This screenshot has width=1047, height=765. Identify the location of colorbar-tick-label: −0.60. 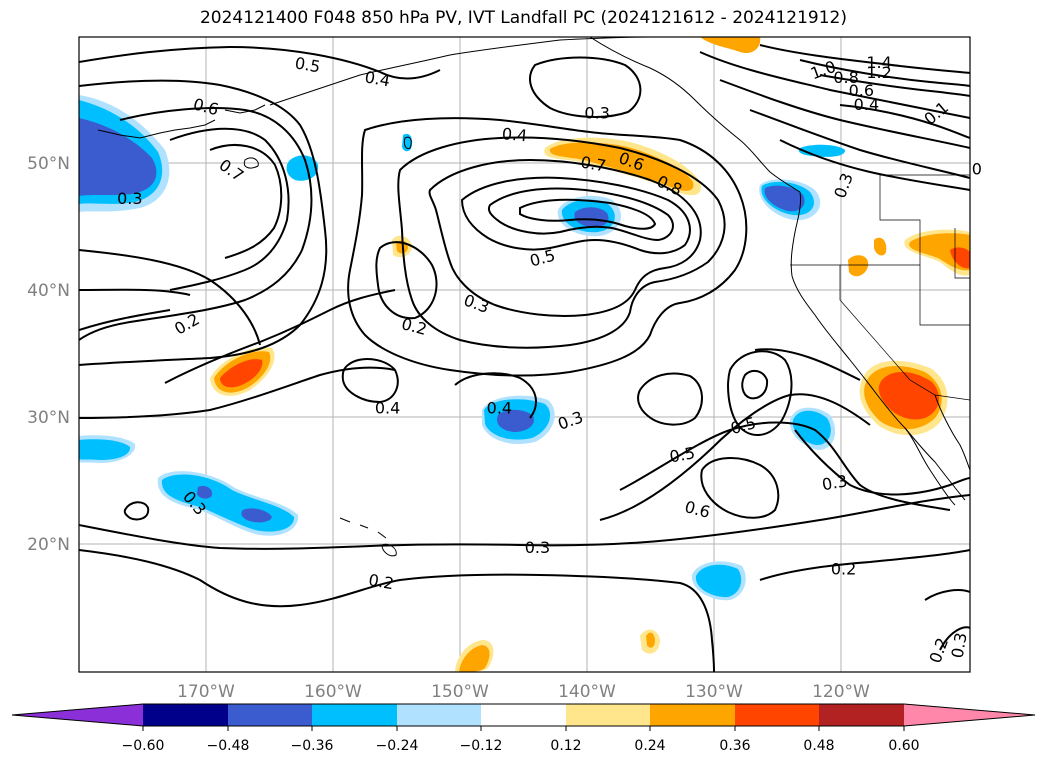
(143, 746).